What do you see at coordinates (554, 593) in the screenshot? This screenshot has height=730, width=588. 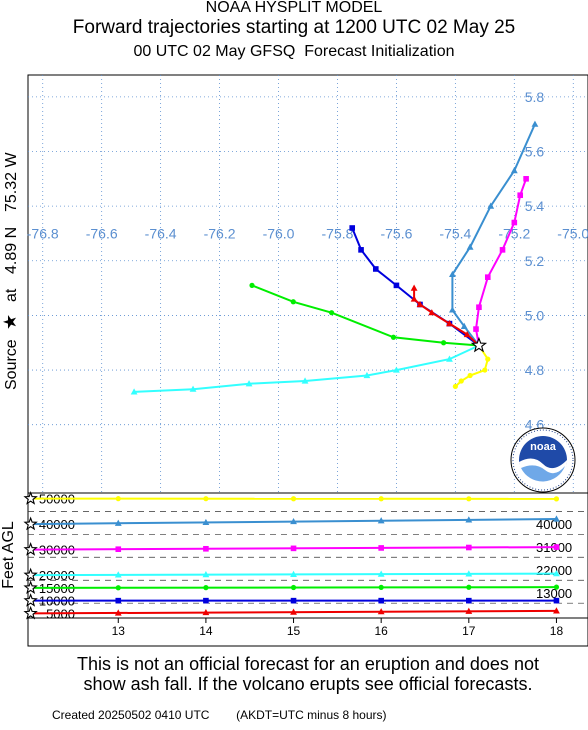 I see `height-tick-right: 13000` at bounding box center [554, 593].